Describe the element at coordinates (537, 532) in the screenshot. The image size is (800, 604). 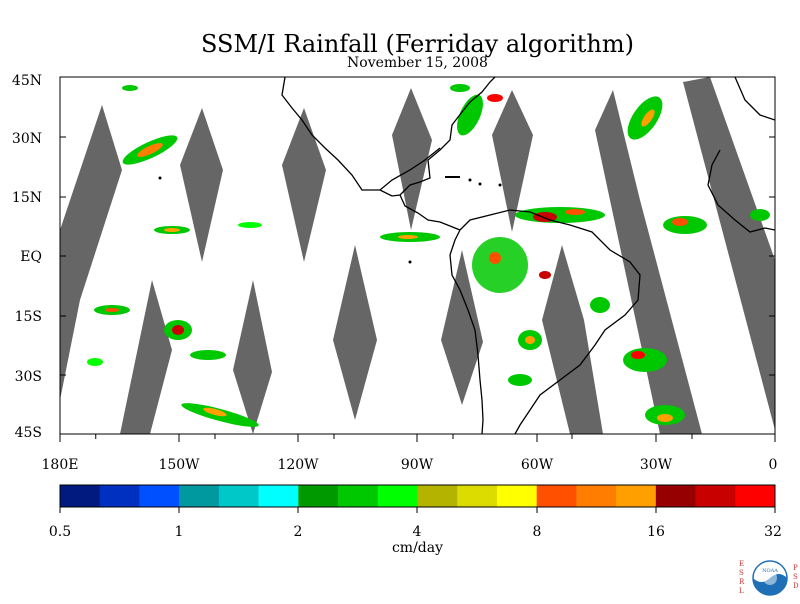
I see `colorbar-label: 8` at that location.